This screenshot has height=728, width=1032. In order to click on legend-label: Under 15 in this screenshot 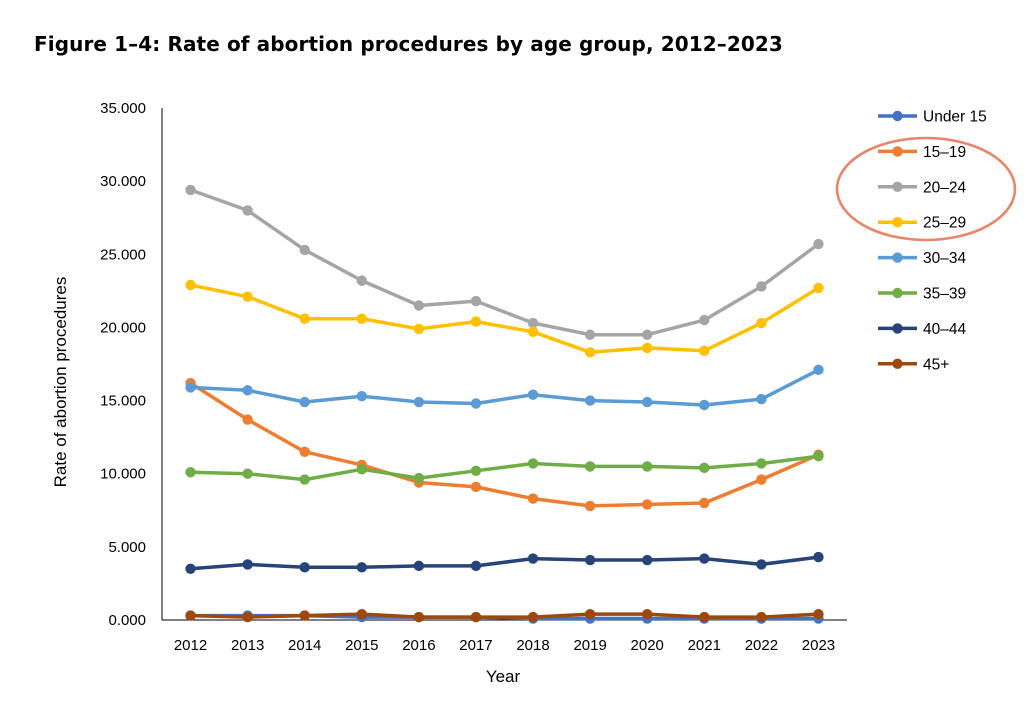, I will do `click(955, 117)`.